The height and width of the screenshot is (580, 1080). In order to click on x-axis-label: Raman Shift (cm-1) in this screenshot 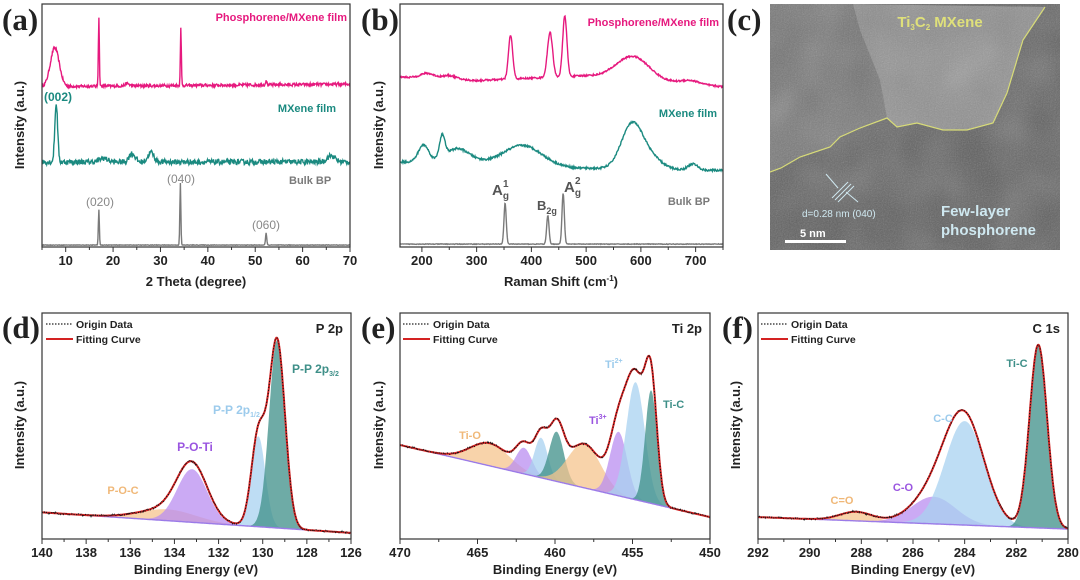, I will do `click(561, 281)`.